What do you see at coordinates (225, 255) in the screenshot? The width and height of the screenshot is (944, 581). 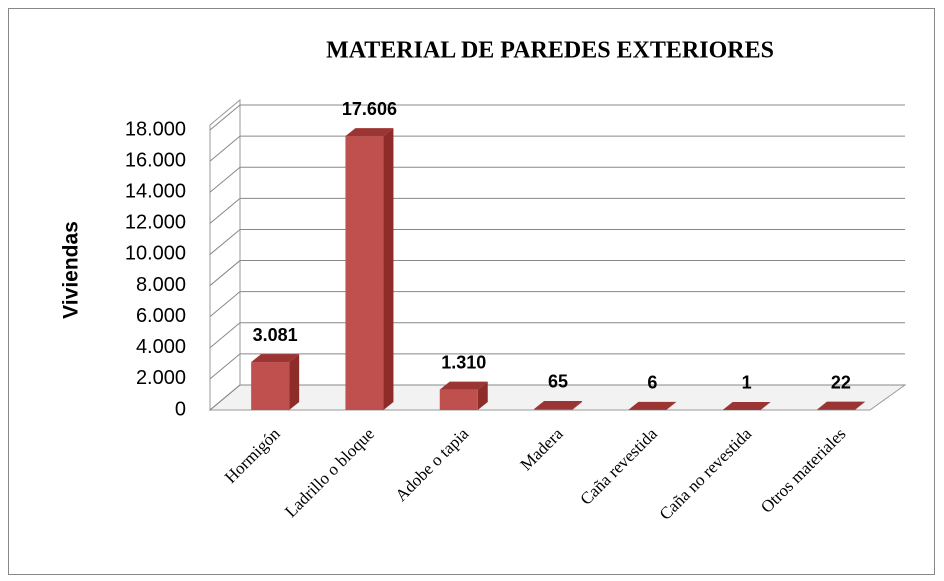 I see `left-wall` at bounding box center [225, 255].